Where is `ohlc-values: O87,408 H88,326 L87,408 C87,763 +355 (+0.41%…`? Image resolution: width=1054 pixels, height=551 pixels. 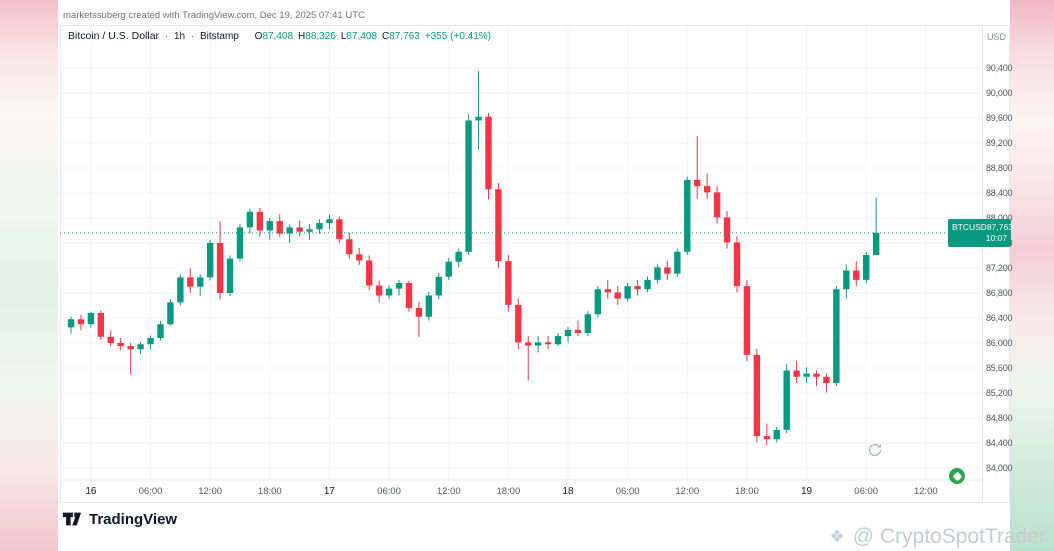 ohlc-values: O87,408 H88,326 L87,408 C87,763 +355 (+0.41%… is located at coordinates (370, 36).